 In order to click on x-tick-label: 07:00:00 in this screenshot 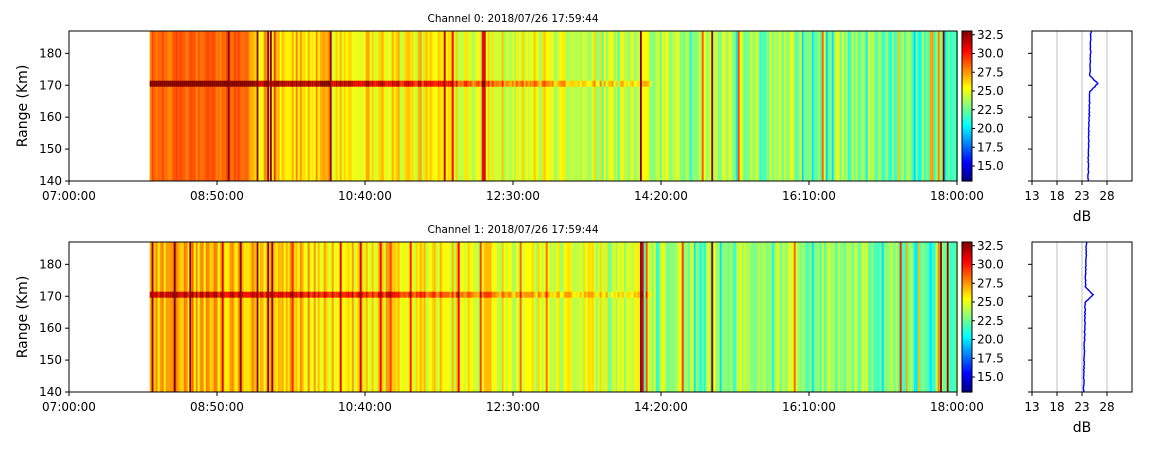, I will do `click(69, 407)`.